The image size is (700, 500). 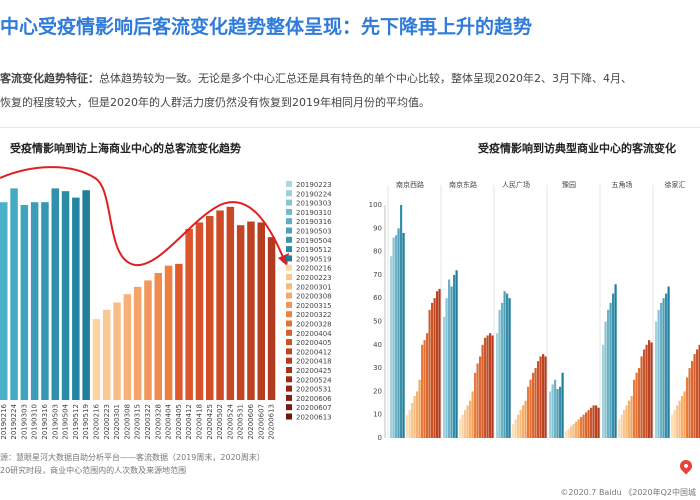 What do you see at coordinates (314, 334) in the screenshot?
I see `legend-label: 20200404` at bounding box center [314, 334].